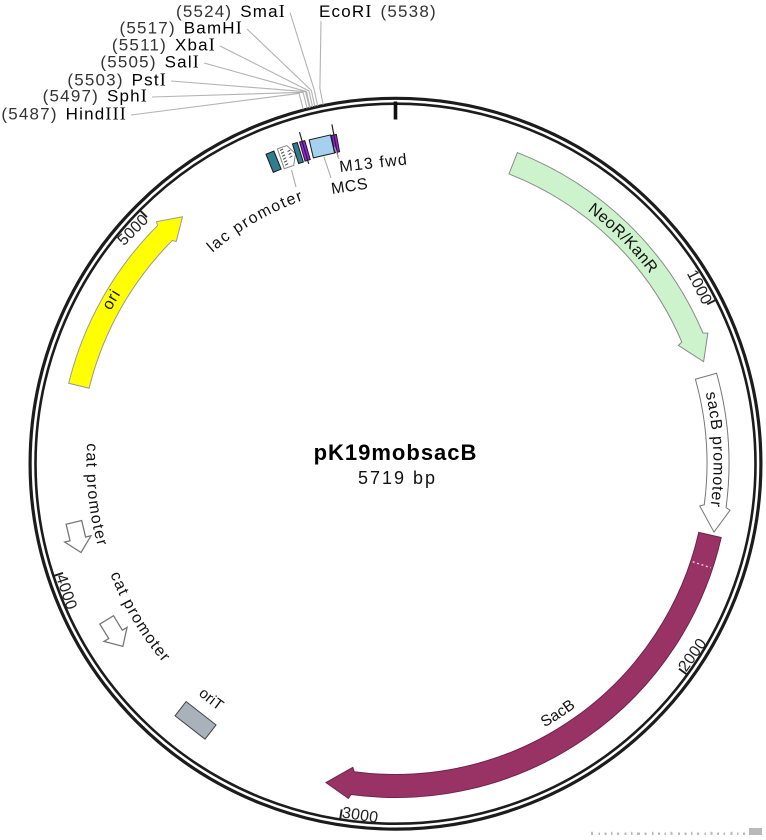 The width and height of the screenshot is (766, 840). Describe the element at coordinates (360, 816) in the screenshot. I see `svg-text: 3000` at that location.